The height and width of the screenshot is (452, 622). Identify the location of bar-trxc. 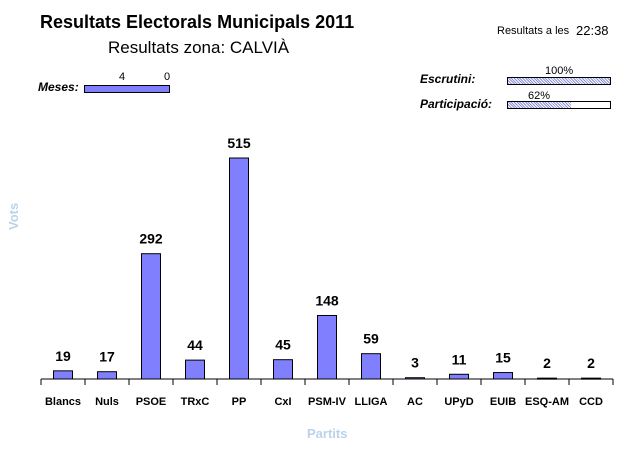
(195, 369).